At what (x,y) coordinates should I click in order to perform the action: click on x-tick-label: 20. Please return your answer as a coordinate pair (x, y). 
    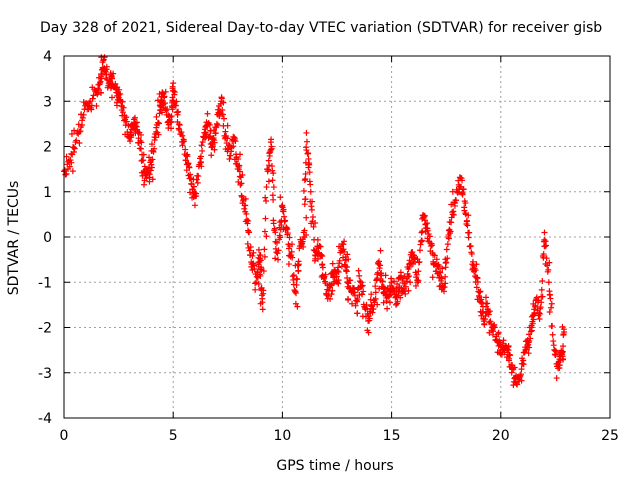
    Looking at the image, I should click on (501, 436).